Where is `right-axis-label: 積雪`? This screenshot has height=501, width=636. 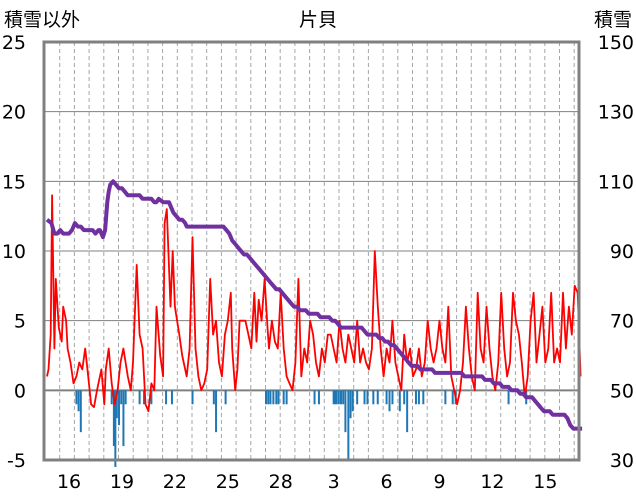 right-axis-label: 積雪 is located at coordinates (613, 20).